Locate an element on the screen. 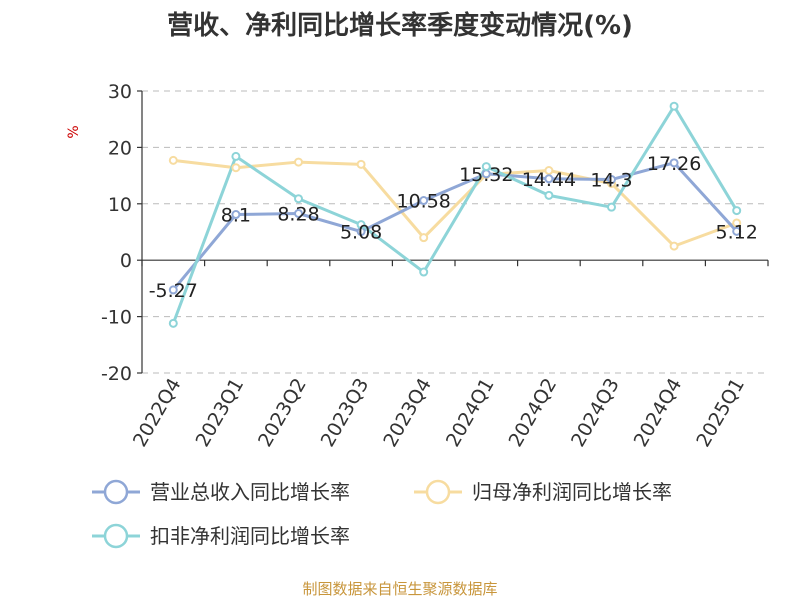  legend-label: 营业总收入同比增长率 is located at coordinates (250, 492).